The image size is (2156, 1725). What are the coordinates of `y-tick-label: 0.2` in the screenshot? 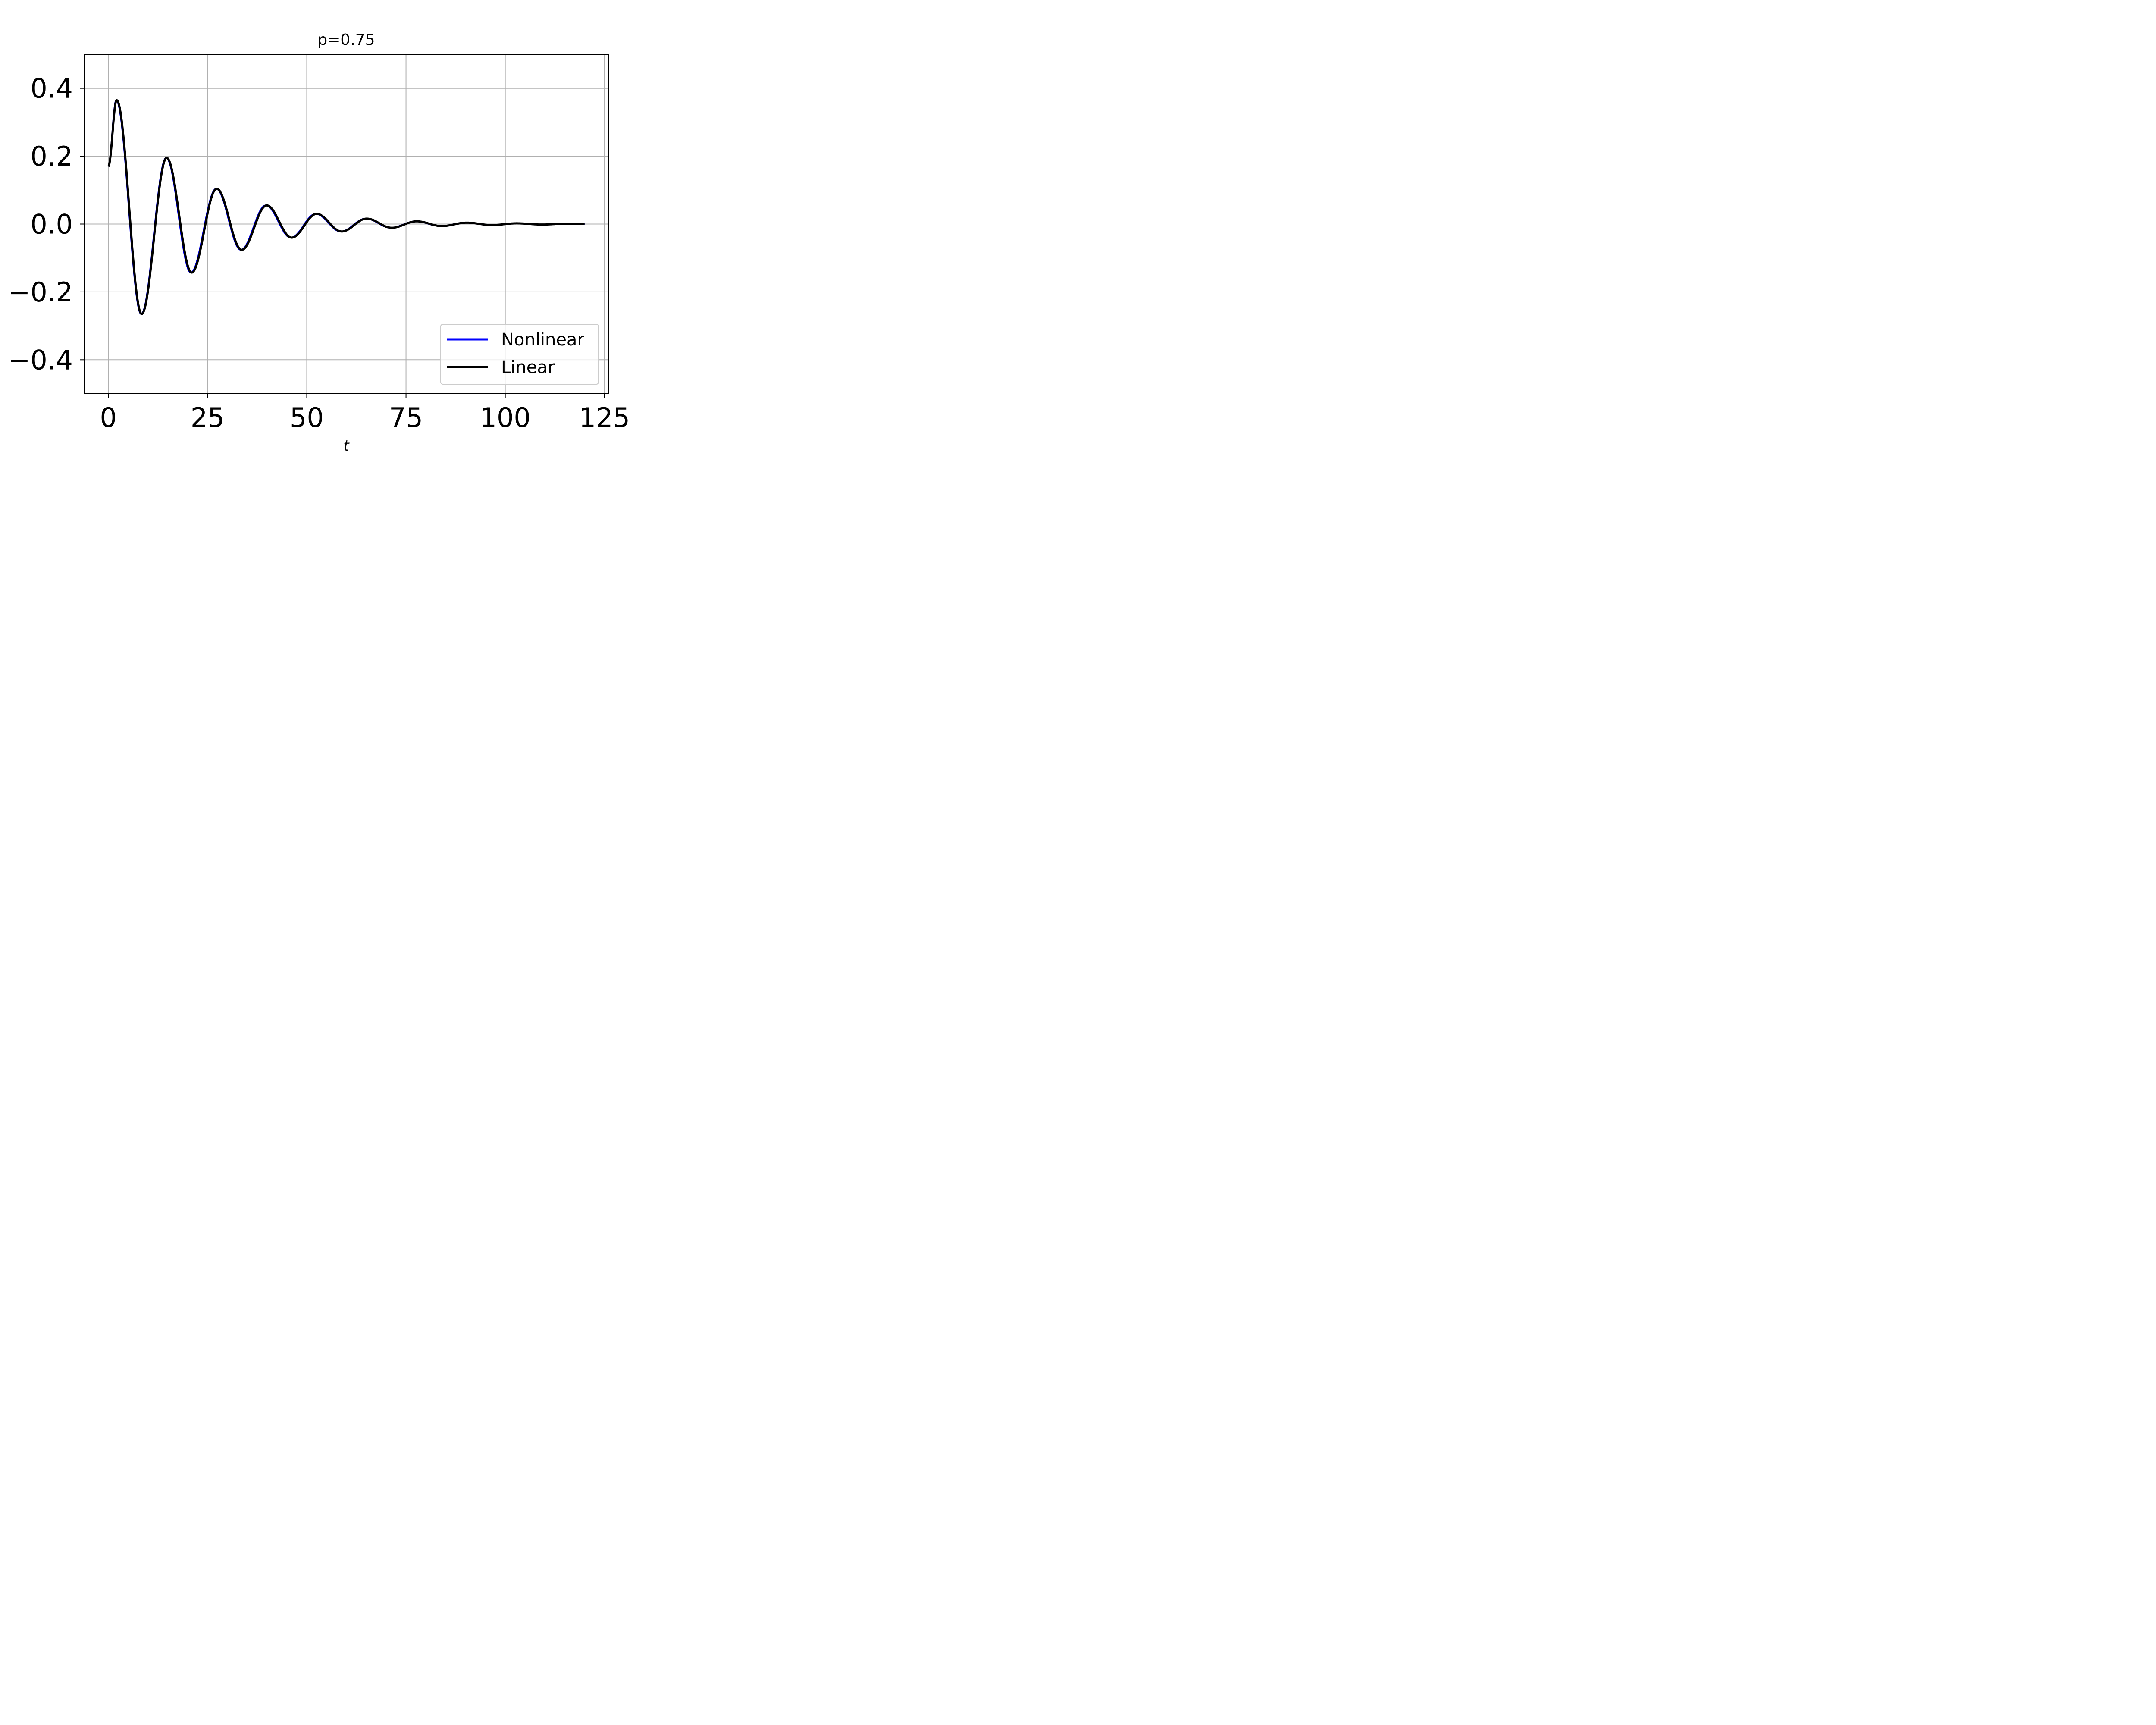 It's located at (51, 156).